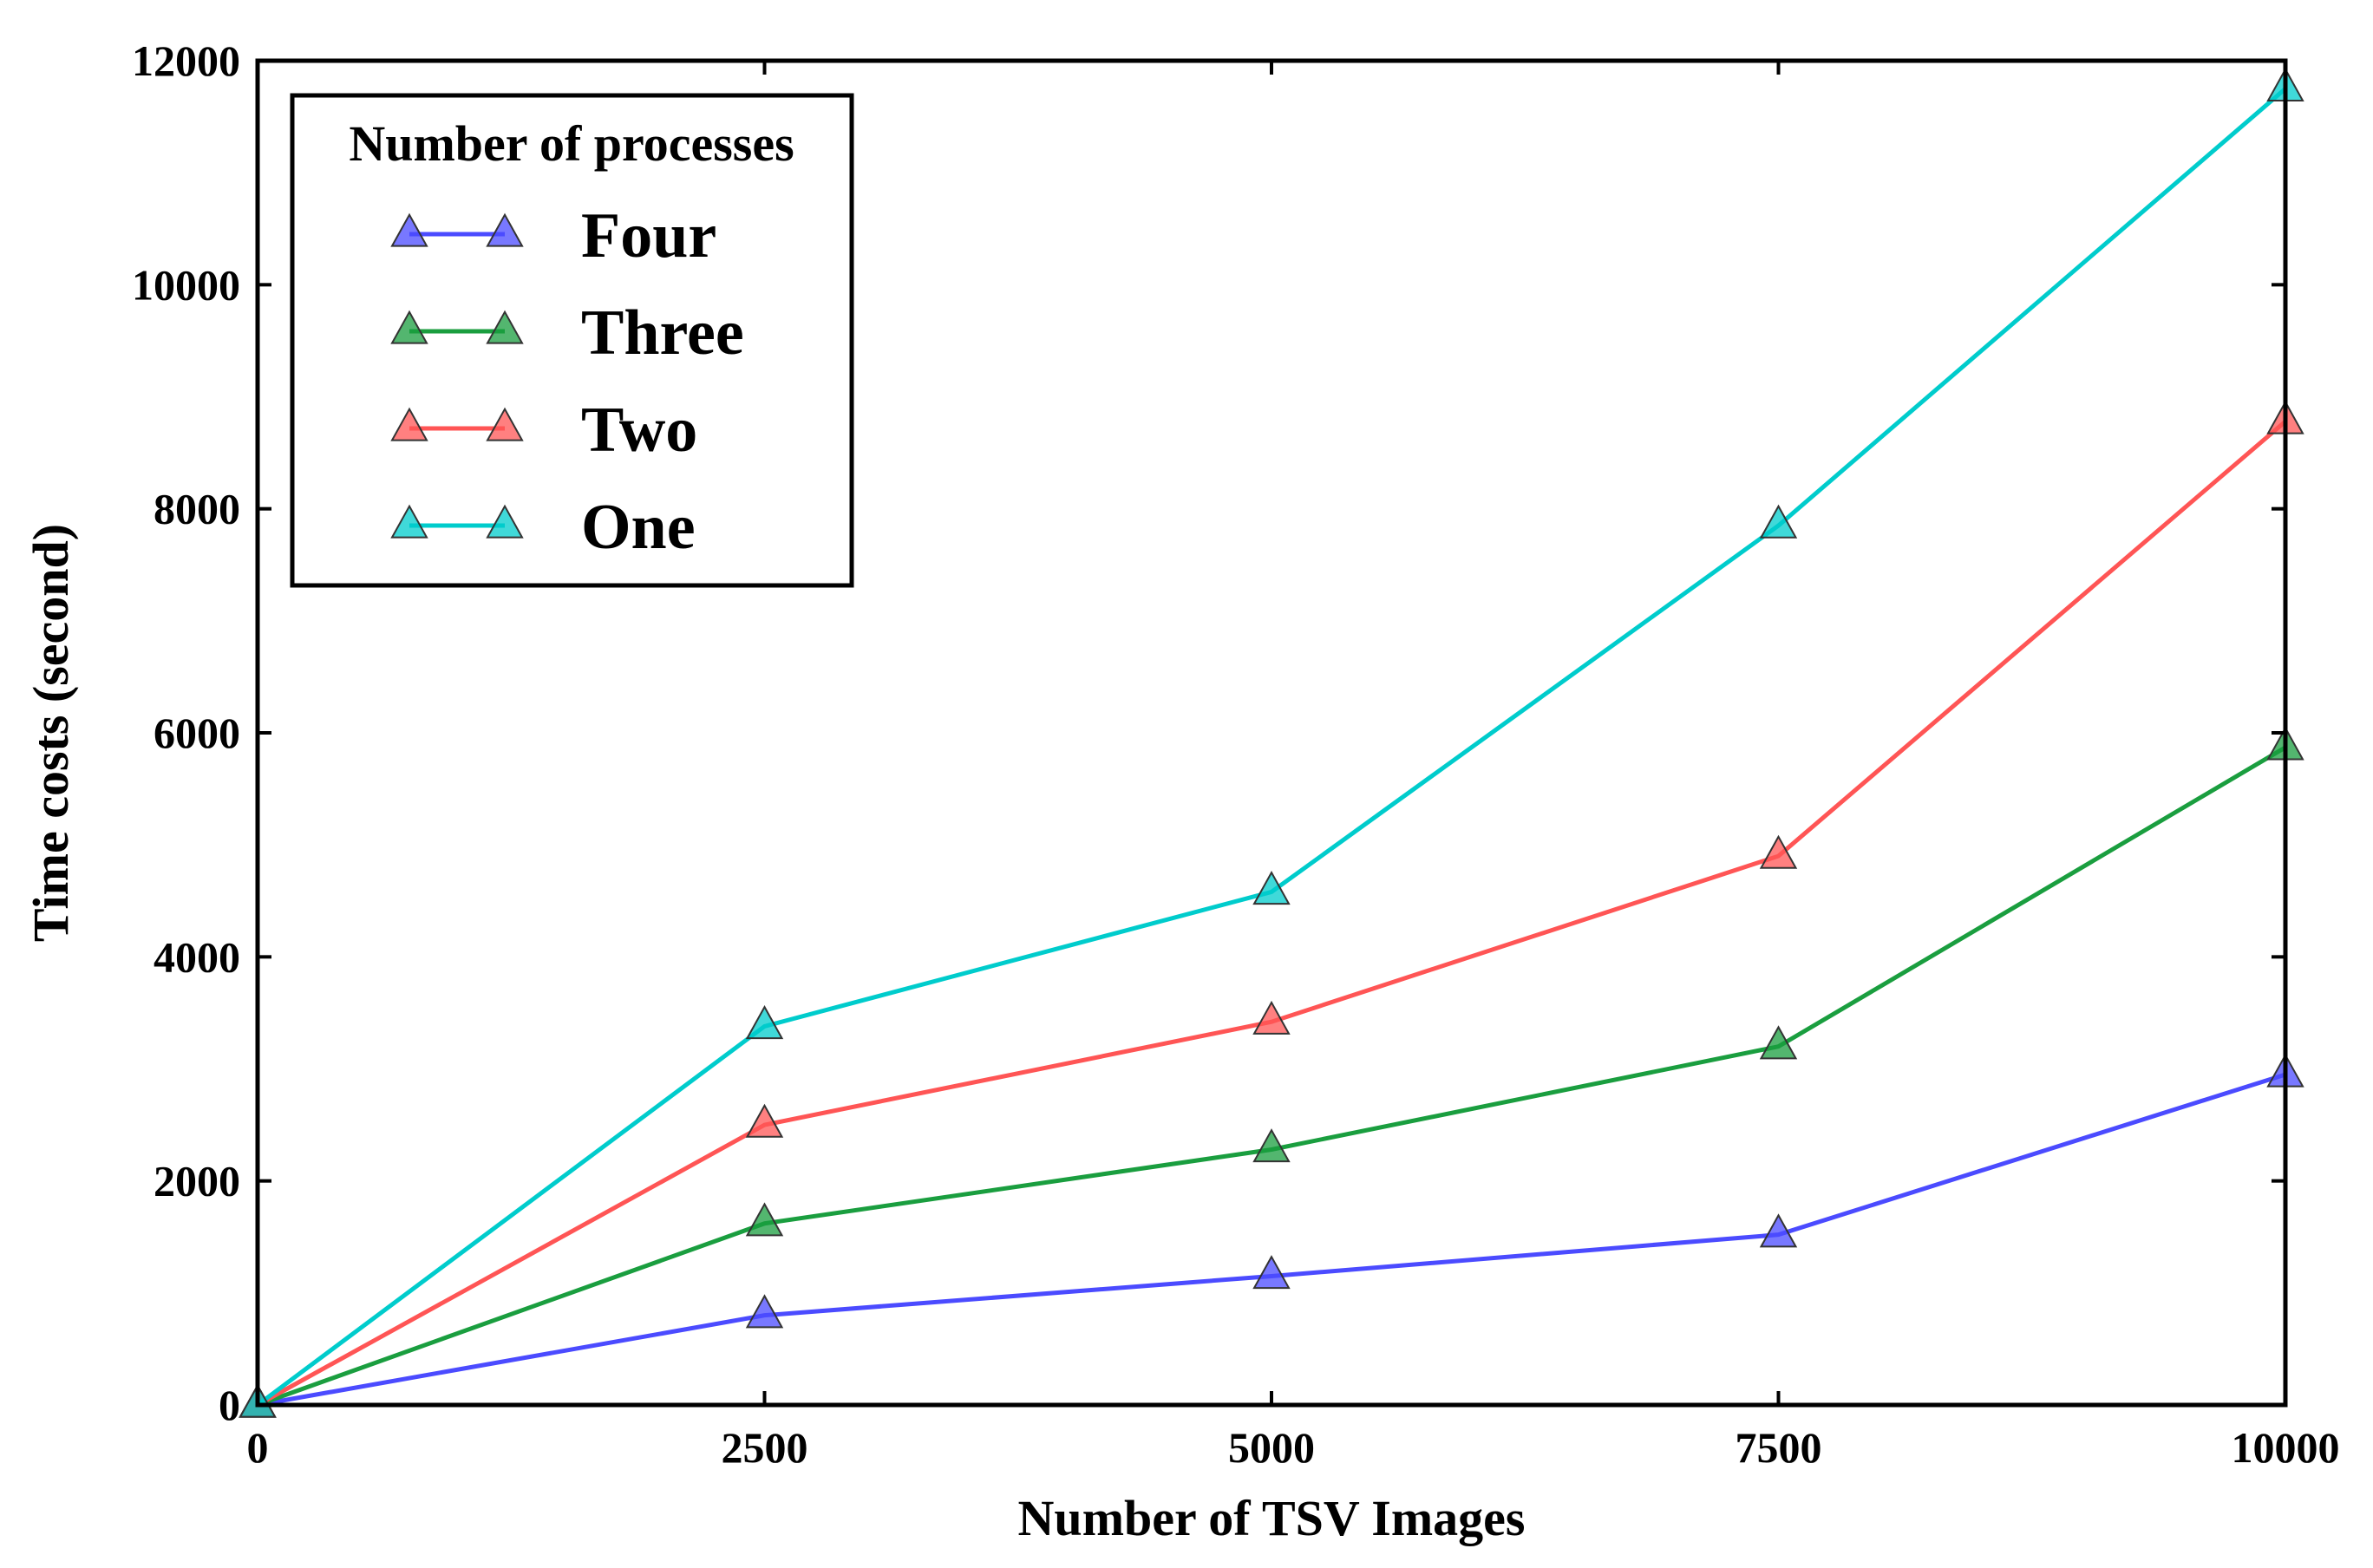 The width and height of the screenshot is (2373, 1568). I want to click on x-axis-title: Number of TSV Images, so click(1272, 1518).